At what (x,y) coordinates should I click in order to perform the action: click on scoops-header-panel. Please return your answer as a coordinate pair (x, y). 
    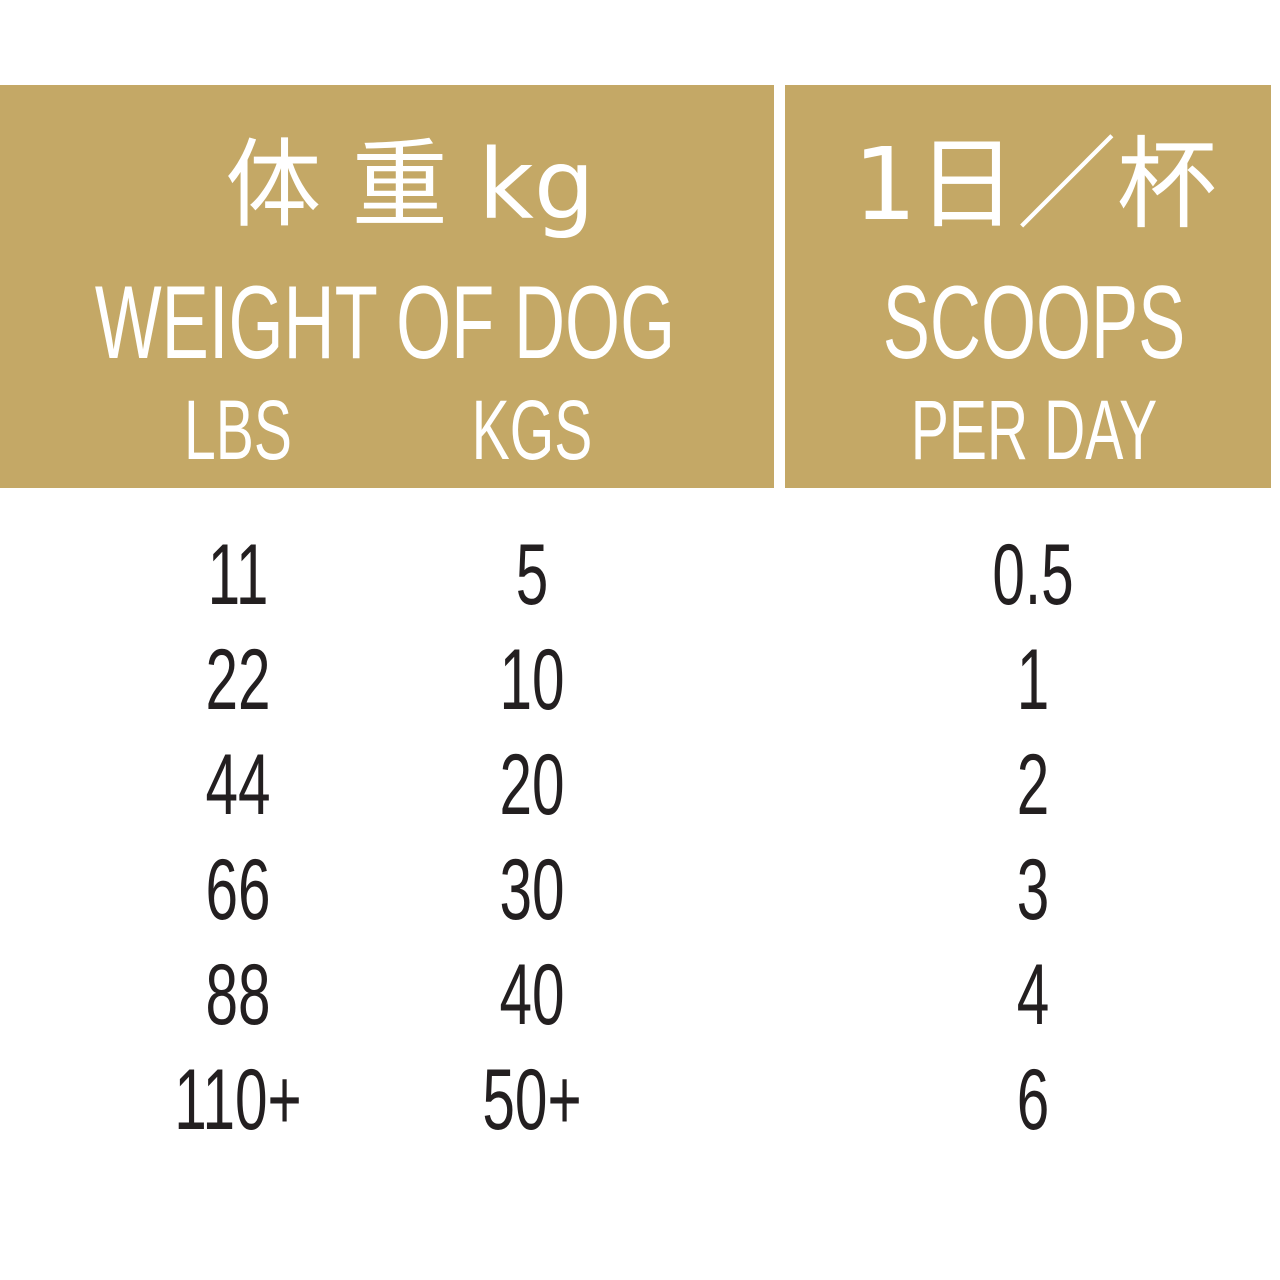
    Looking at the image, I should click on (1028, 286).